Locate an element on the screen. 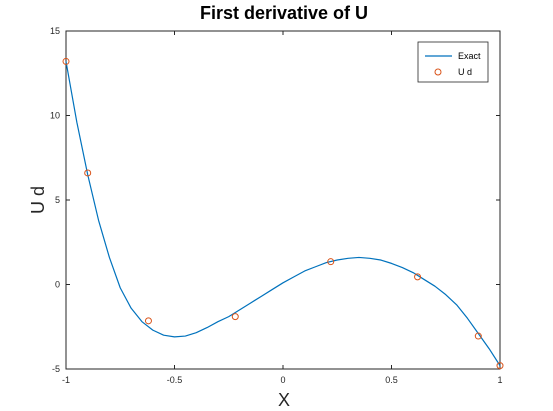 This screenshot has height=411, width=553. legend-box is located at coordinates (453, 62).